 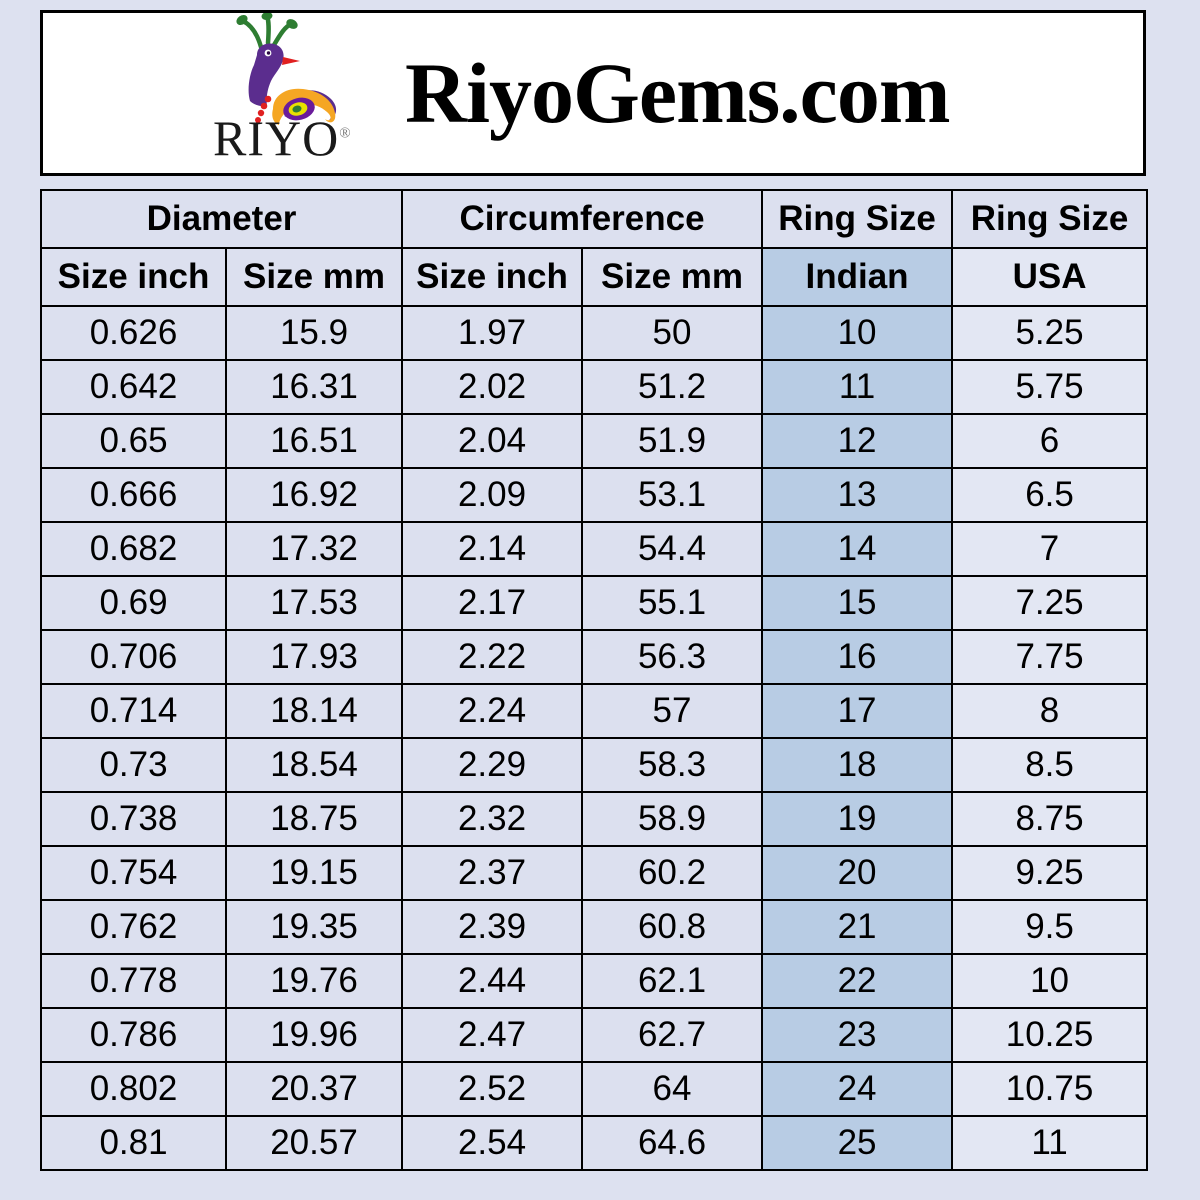 What do you see at coordinates (492, 333) in the screenshot?
I see `cell-circumference-inch: 1.97` at bounding box center [492, 333].